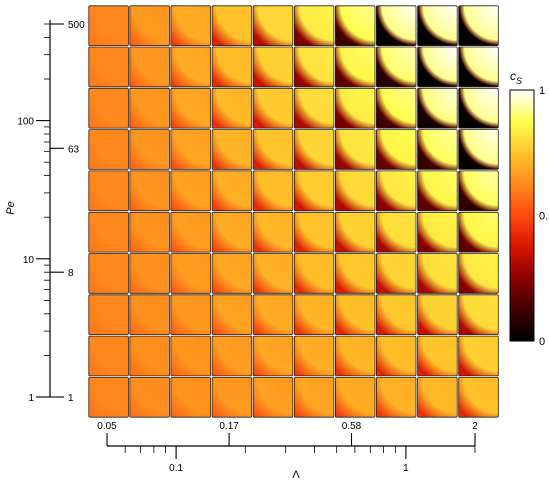  I want to click on lambda-tick-label-bottom: 1, so click(406, 468).